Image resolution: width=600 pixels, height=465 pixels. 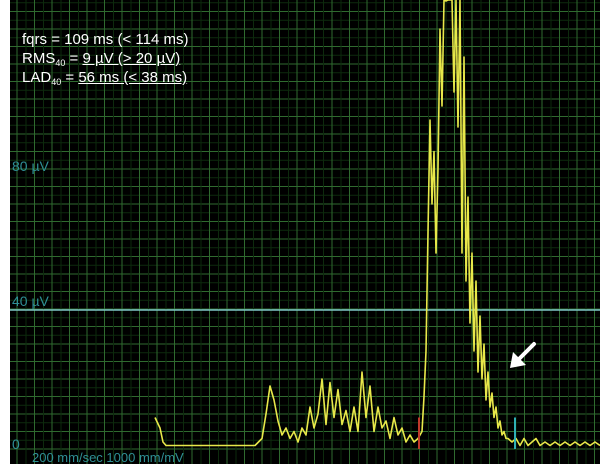 I want to click on fqrs-value: = 109 ms (< 114 ms), so click(x=120, y=39).